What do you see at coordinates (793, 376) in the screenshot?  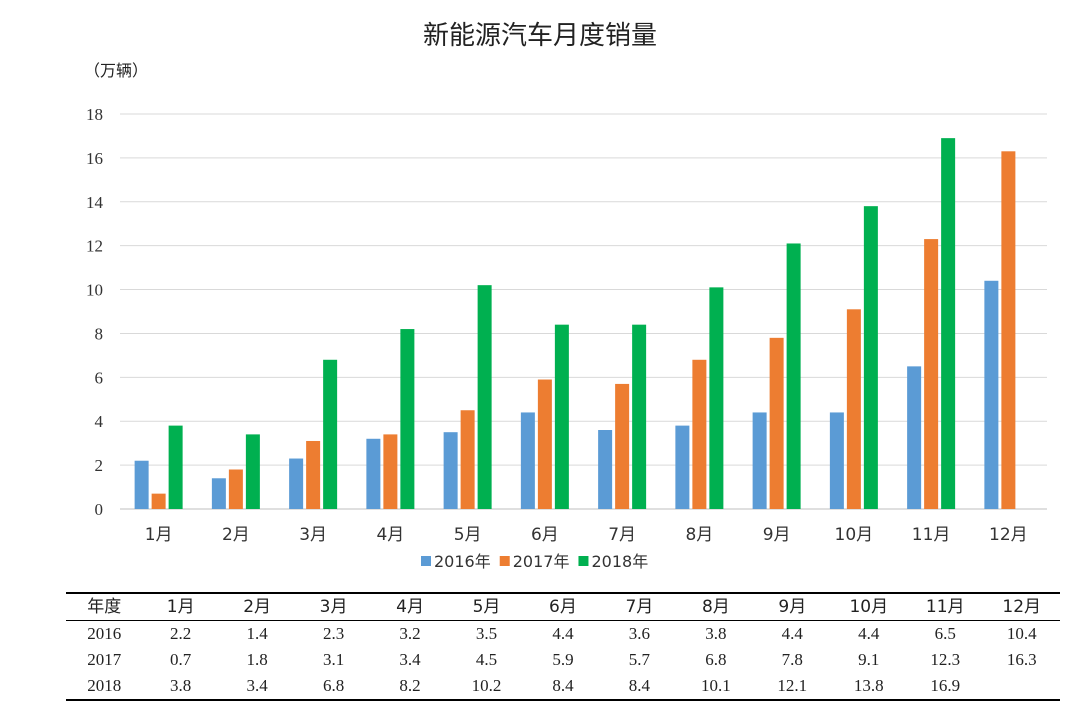 I see `bar-2018年-9月` at bounding box center [793, 376].